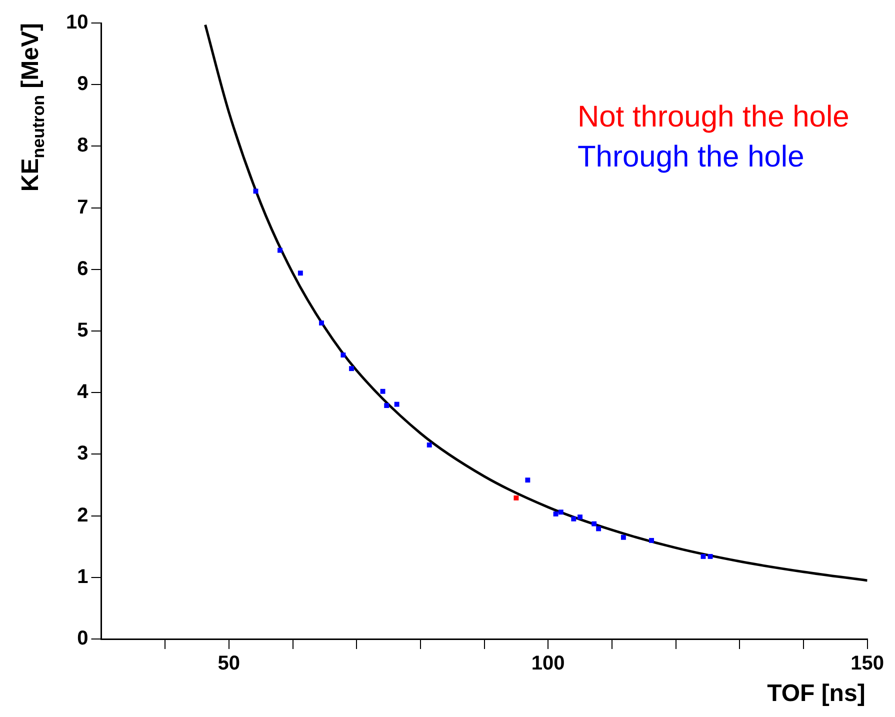 This screenshot has width=895, height=717. What do you see at coordinates (82, 515) in the screenshot?
I see `y-tick-label: 2` at bounding box center [82, 515].